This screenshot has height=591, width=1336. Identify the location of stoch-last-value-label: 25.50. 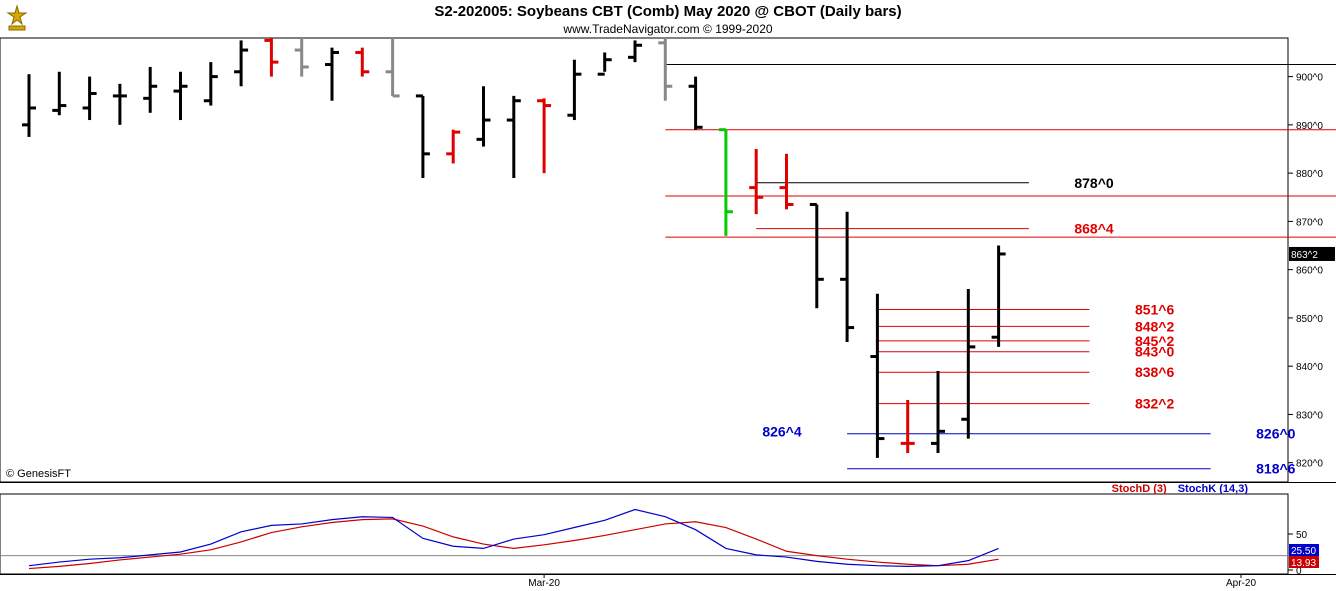
(1303, 551).